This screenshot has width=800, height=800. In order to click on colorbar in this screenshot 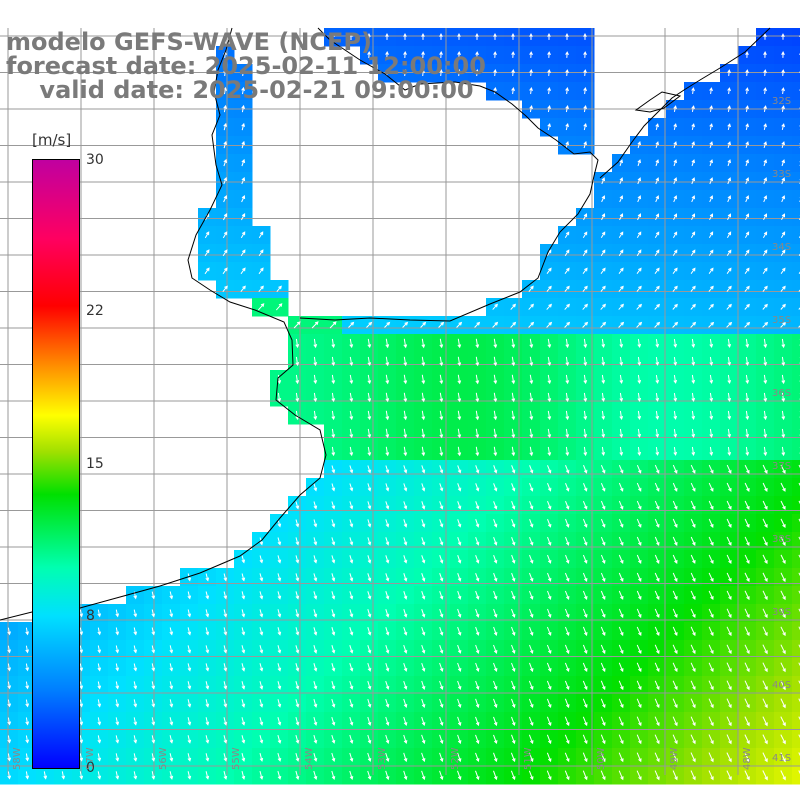, I will do `click(56, 464)`.